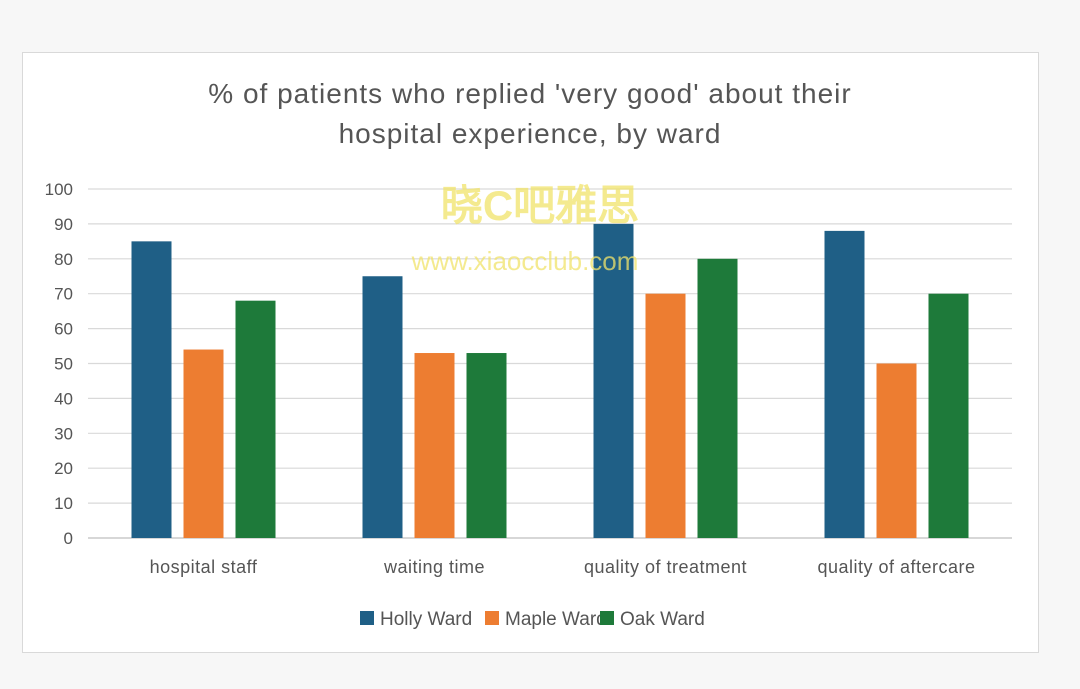 Image resolution: width=1080 pixels, height=689 pixels. What do you see at coordinates (63, 468) in the screenshot?
I see `y-tick-label: 20` at bounding box center [63, 468].